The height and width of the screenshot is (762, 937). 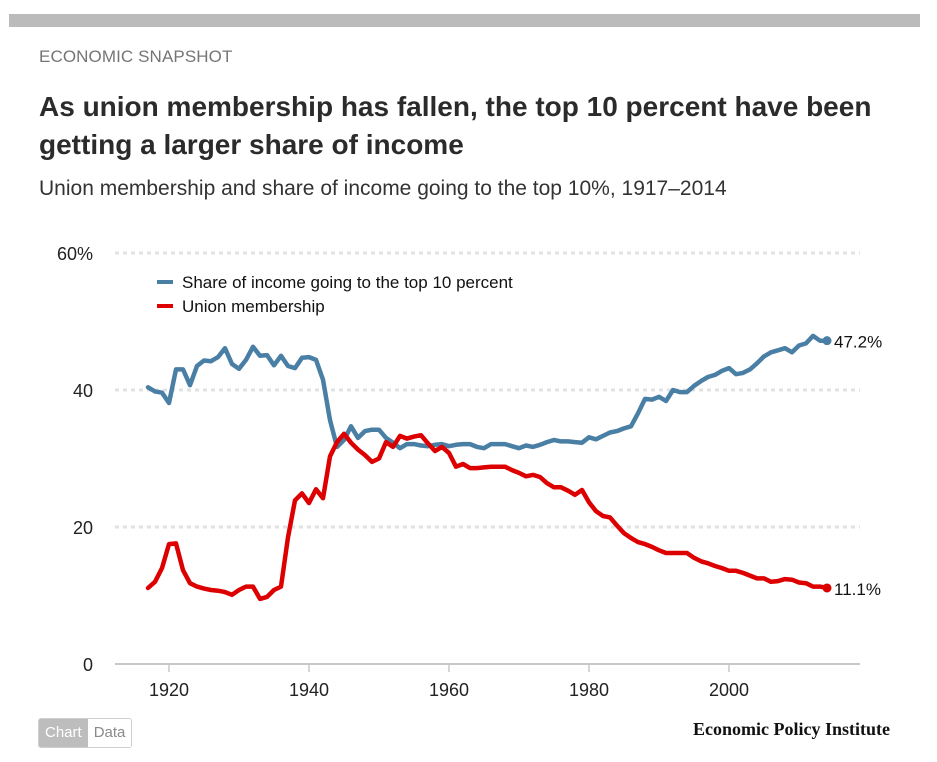 I want to click on view-toggle: Chart Data, so click(x=85, y=733).